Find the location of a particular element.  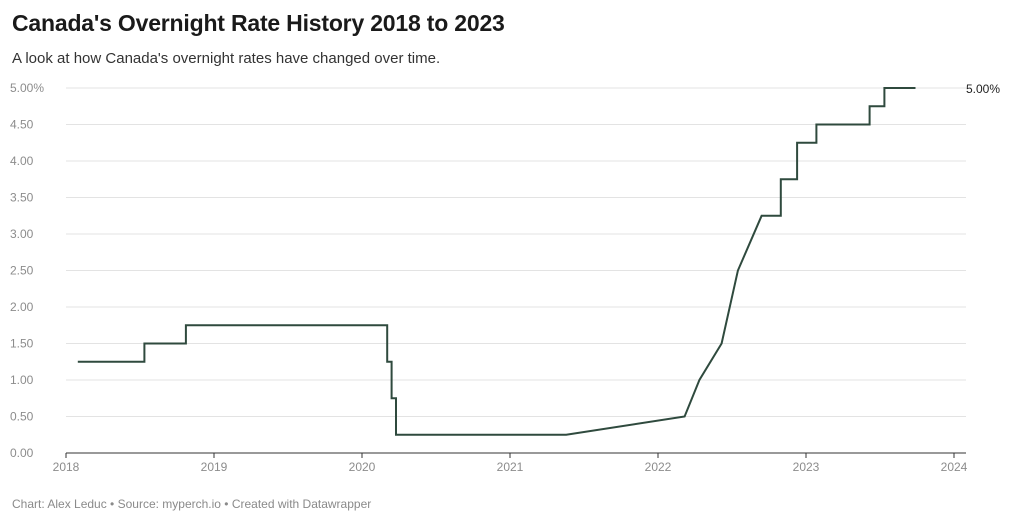

x-tick-label: 2021 is located at coordinates (510, 467).